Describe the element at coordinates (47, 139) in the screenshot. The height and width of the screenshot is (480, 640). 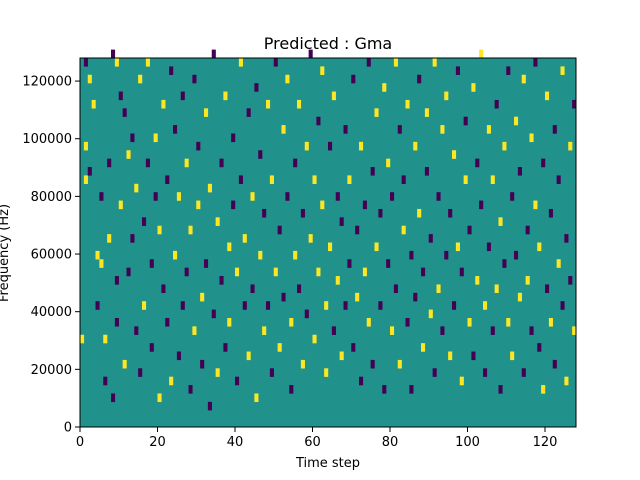
I see `y-tick-label: 100000` at that location.